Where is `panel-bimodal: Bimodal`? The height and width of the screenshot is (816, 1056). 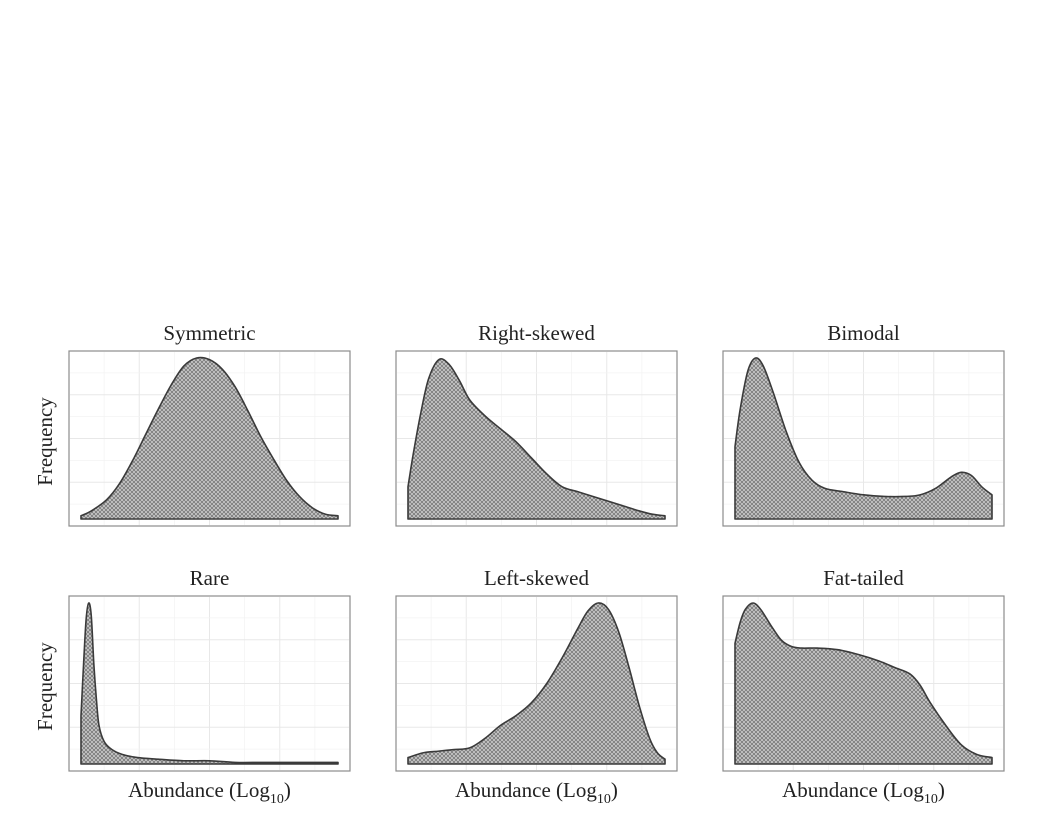
panel-bimodal: Bimodal is located at coordinates (863, 424).